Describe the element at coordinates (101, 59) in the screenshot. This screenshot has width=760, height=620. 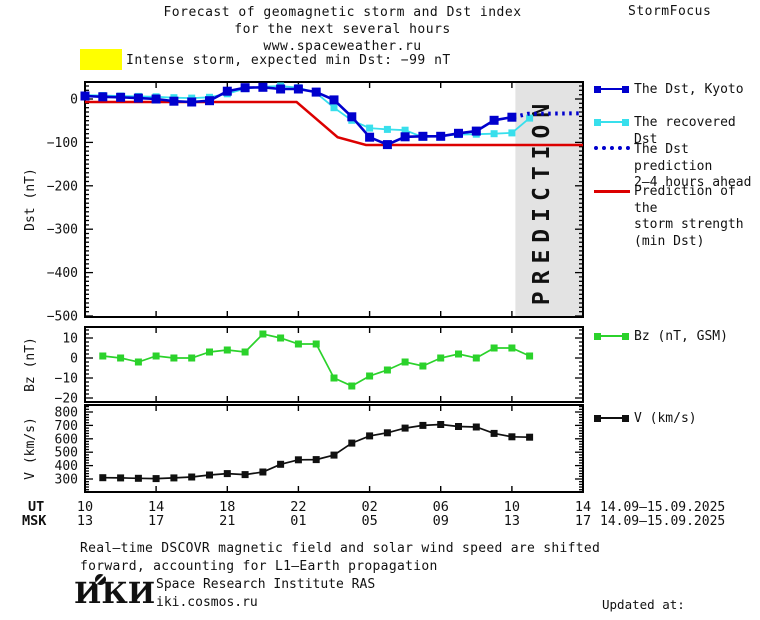
I see `storm-level-swatch` at that location.